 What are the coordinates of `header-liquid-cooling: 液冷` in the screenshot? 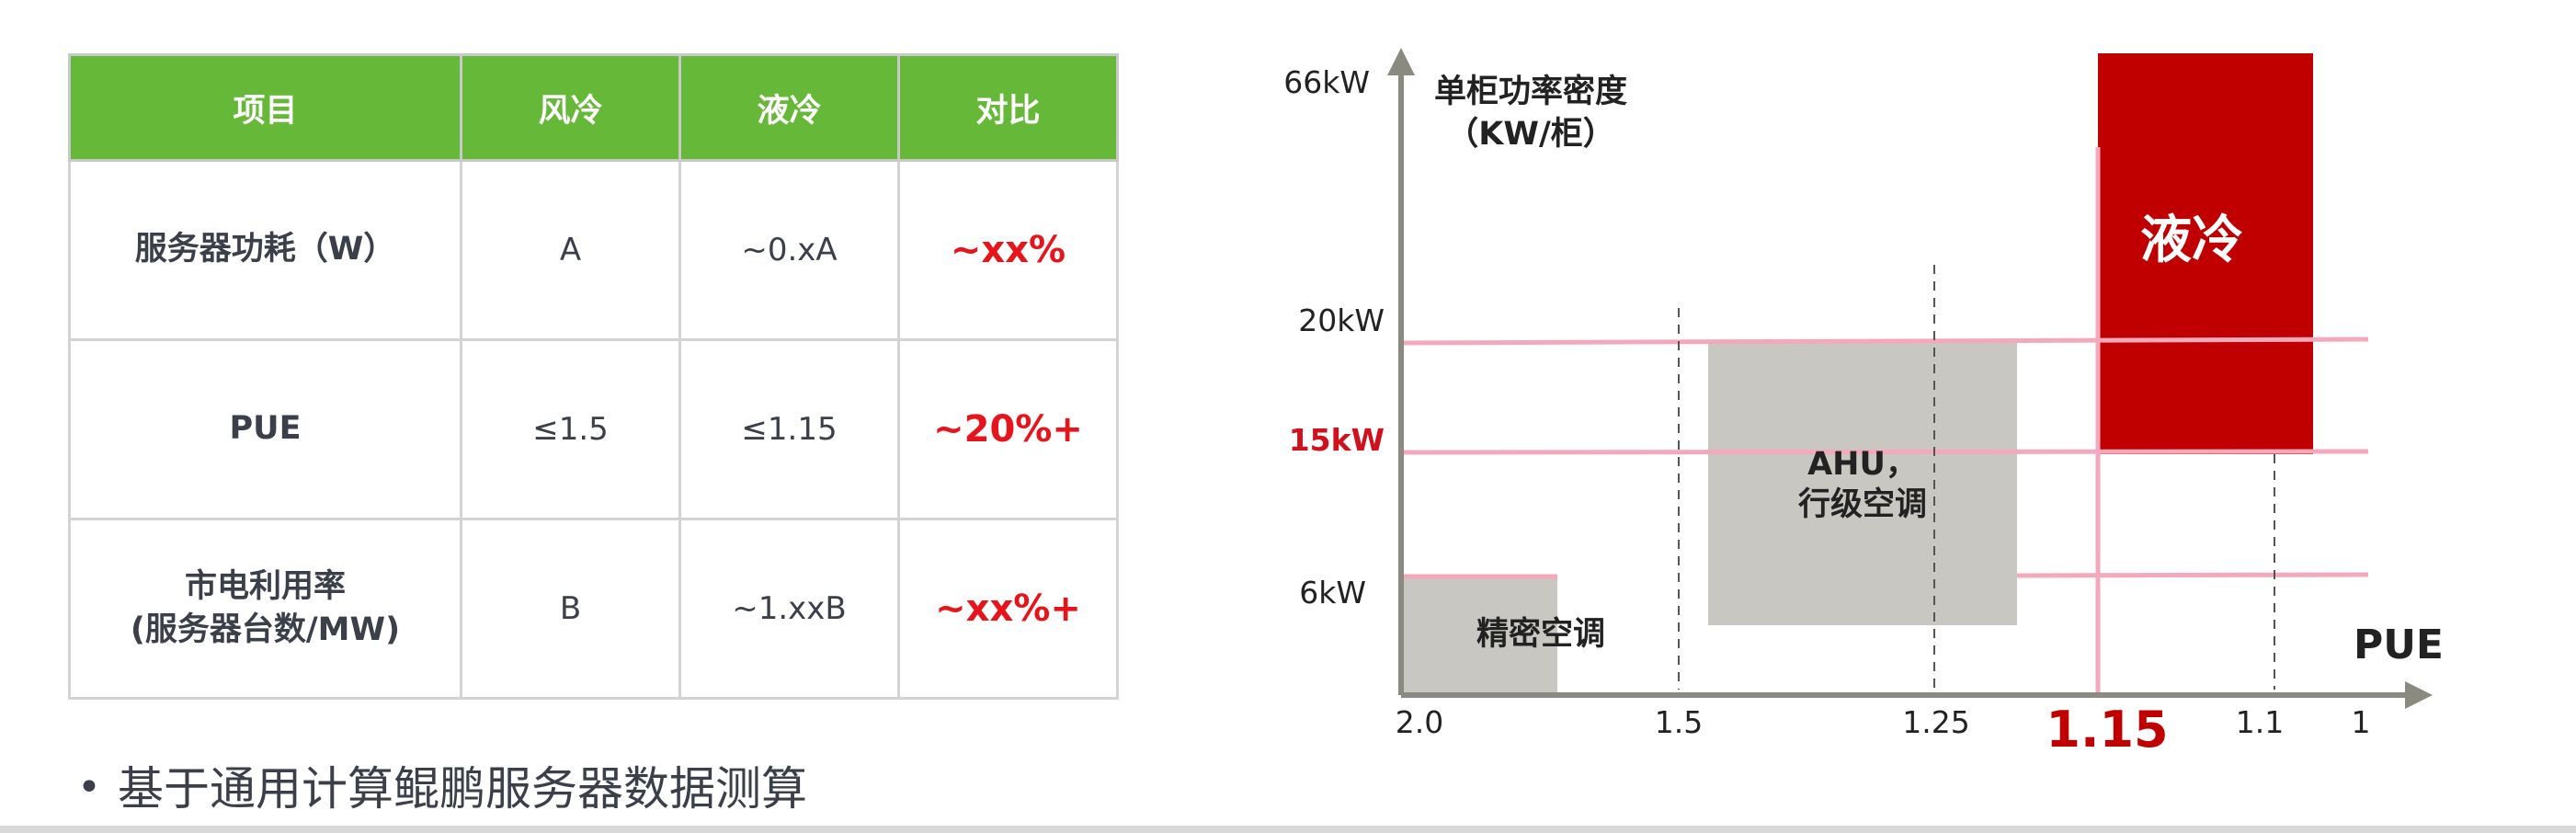 It's located at (789, 107).